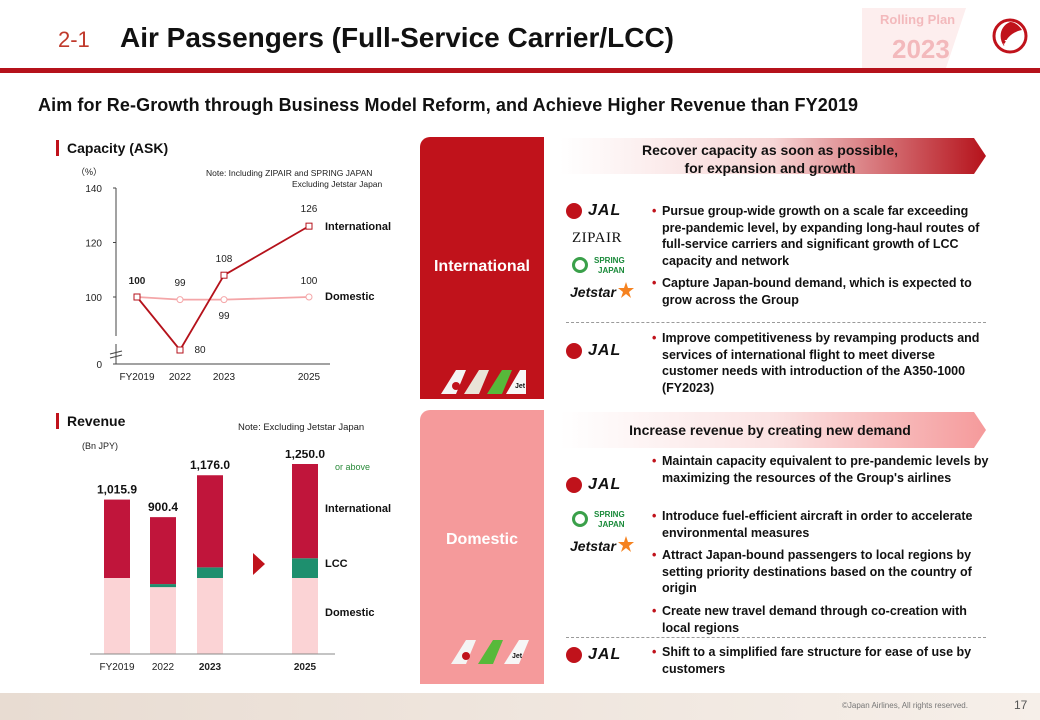  What do you see at coordinates (163, 507) in the screenshot?
I see `revenue-total-label: 900.4` at bounding box center [163, 507].